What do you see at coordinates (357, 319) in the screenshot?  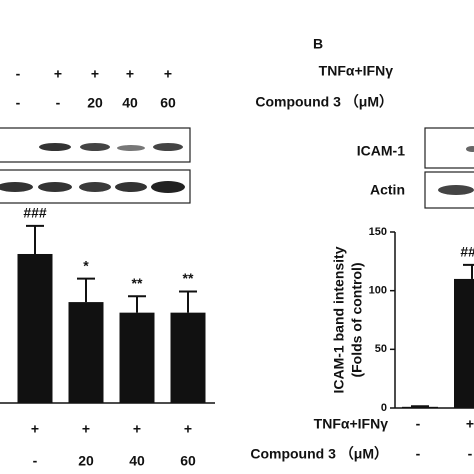 I see `y-axis-label: (Folds of control)` at bounding box center [357, 319].